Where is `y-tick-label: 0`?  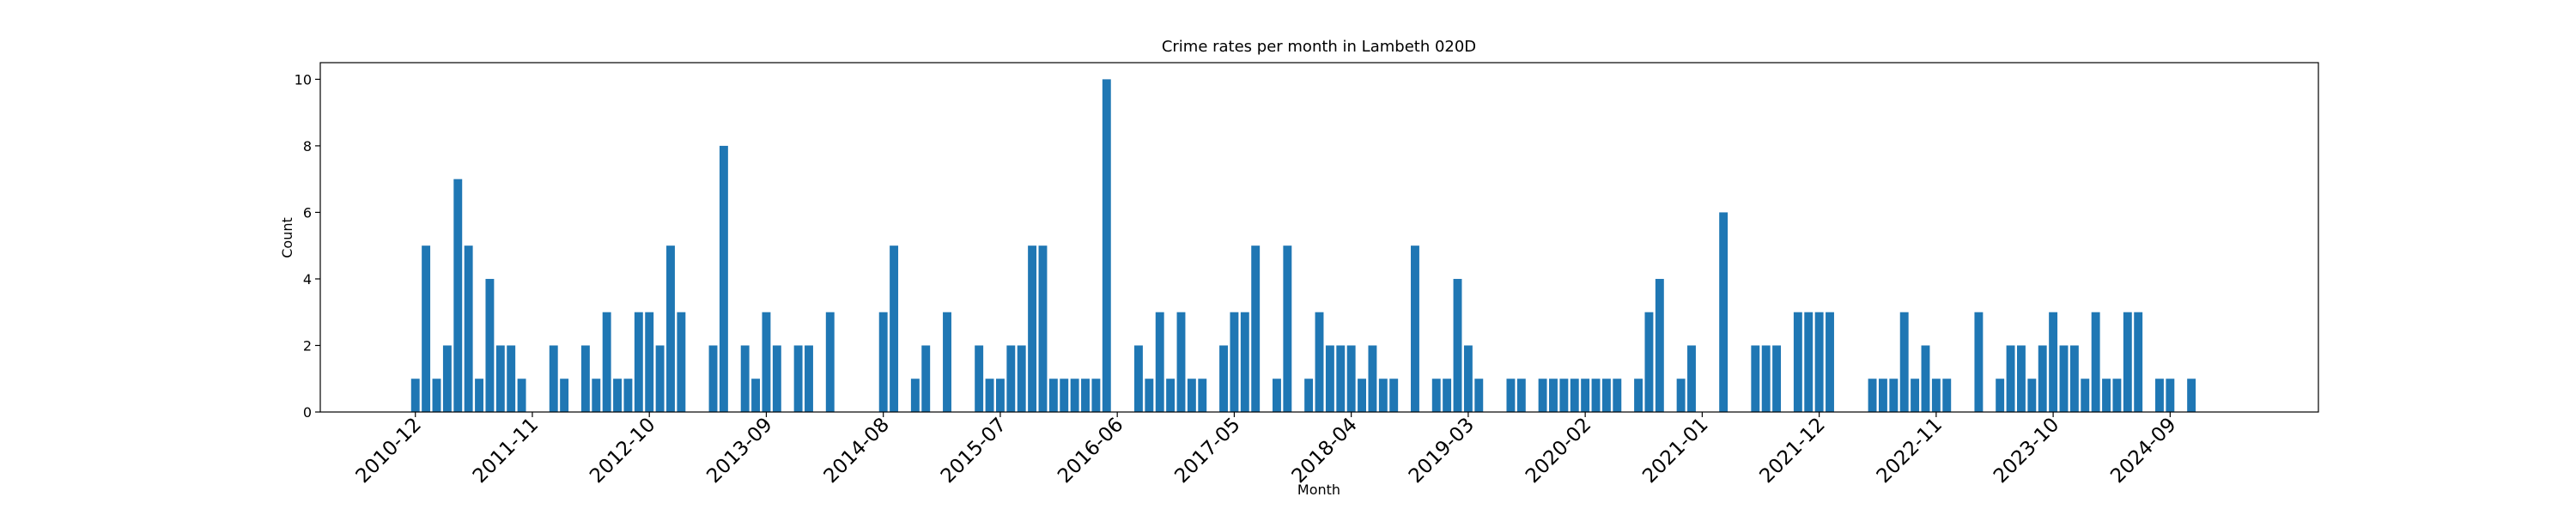
y-tick-label: 0 is located at coordinates (307, 412).